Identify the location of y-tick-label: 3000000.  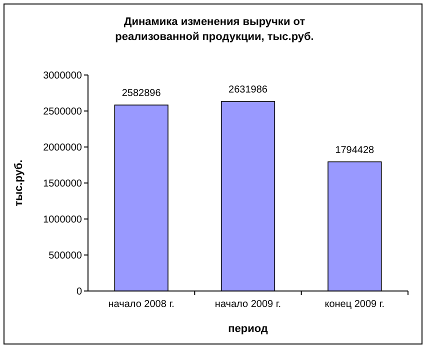
(62, 76).